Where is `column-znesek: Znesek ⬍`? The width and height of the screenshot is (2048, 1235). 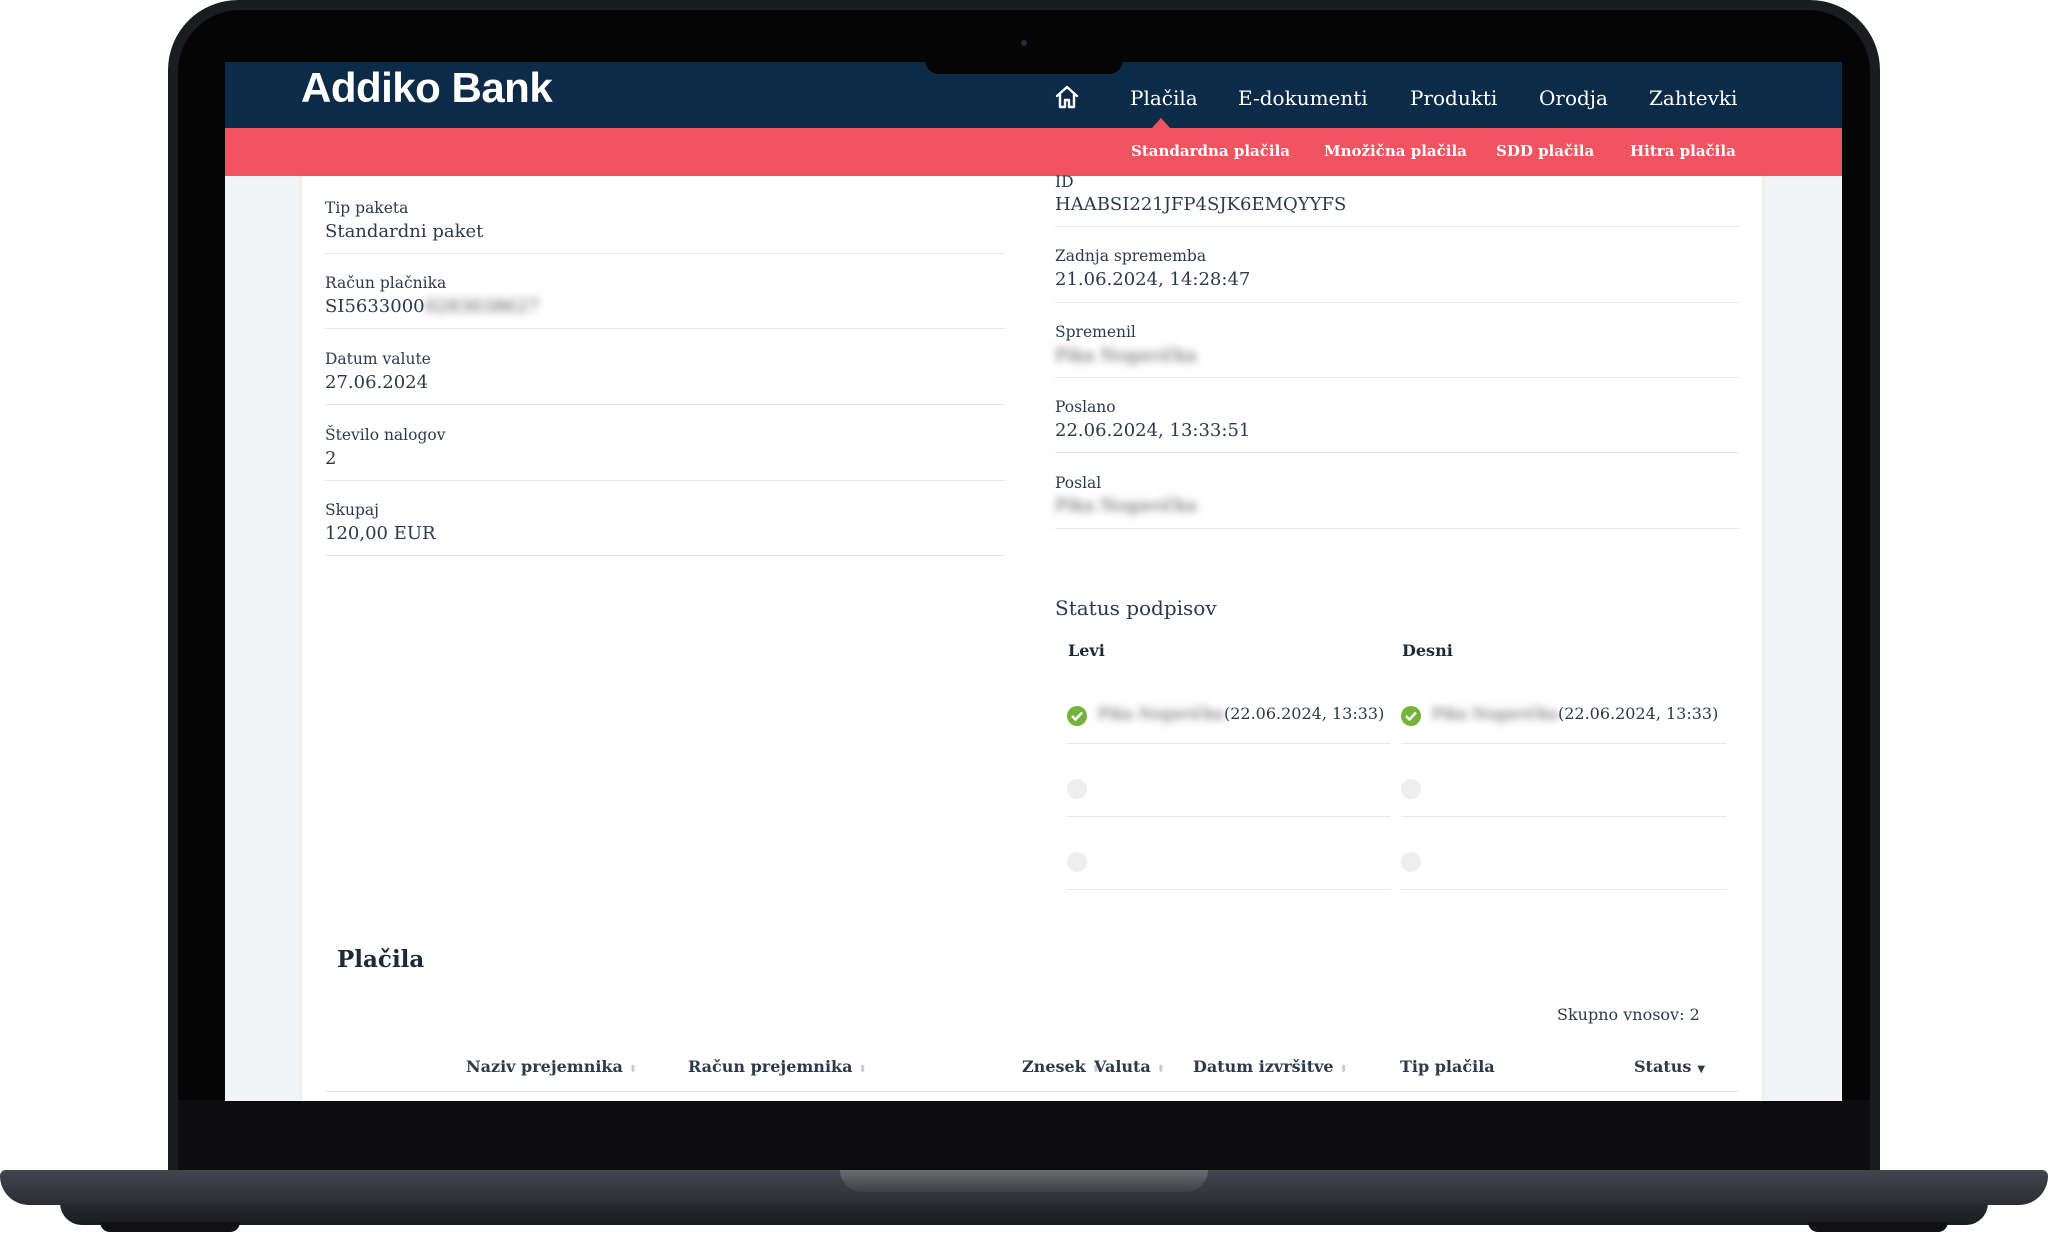 column-znesek: Znesek ⬍ is located at coordinates (1061, 1066).